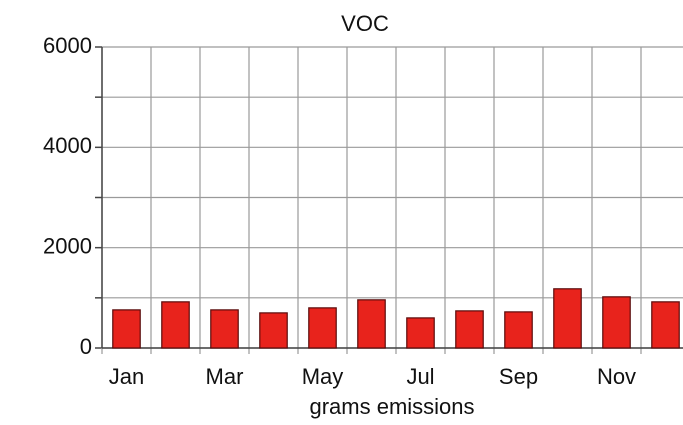  What do you see at coordinates (225, 376) in the screenshot?
I see `x-tick-label: Mar` at bounding box center [225, 376].